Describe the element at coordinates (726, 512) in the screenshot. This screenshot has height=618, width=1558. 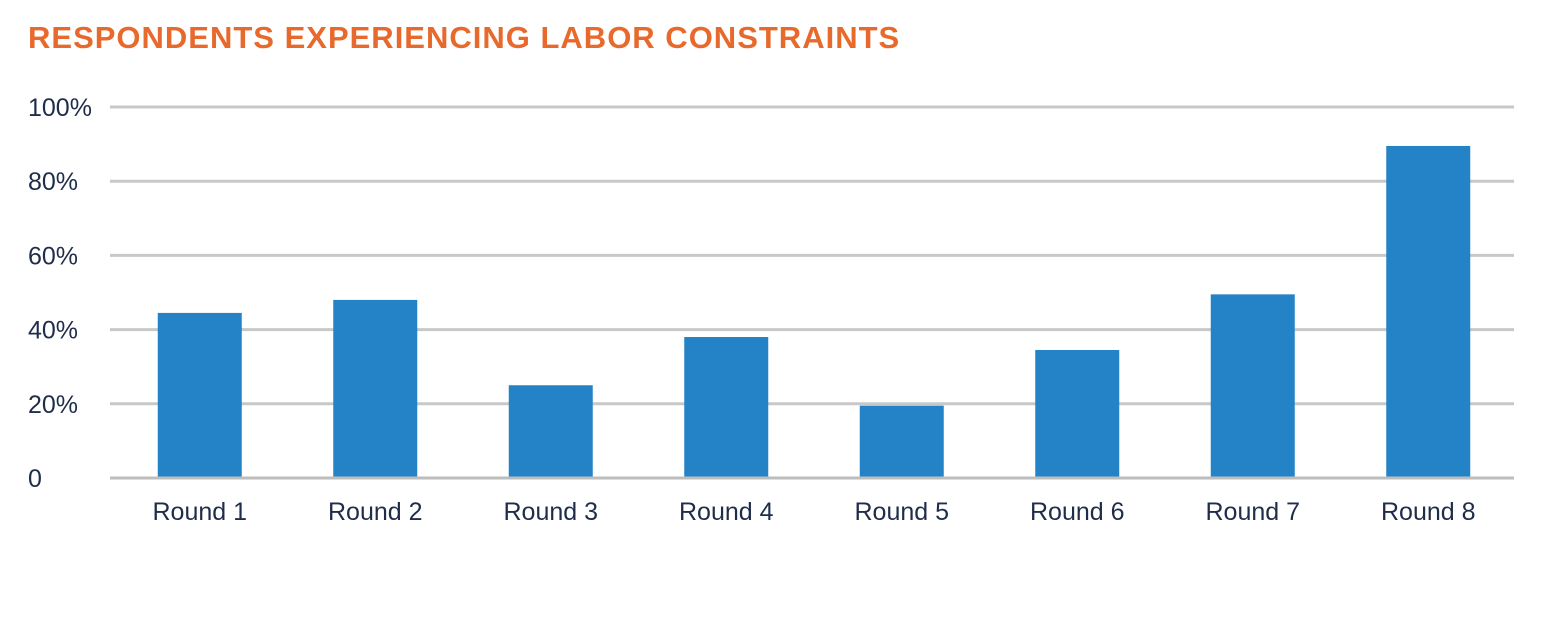
I see `x-tick-label: Round 4` at that location.